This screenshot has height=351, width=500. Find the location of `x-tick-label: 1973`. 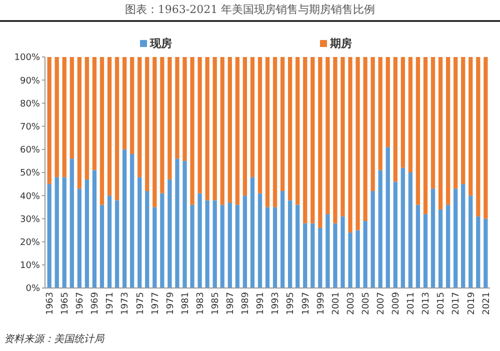

x-tick-label: 1973 is located at coordinates (125, 303).